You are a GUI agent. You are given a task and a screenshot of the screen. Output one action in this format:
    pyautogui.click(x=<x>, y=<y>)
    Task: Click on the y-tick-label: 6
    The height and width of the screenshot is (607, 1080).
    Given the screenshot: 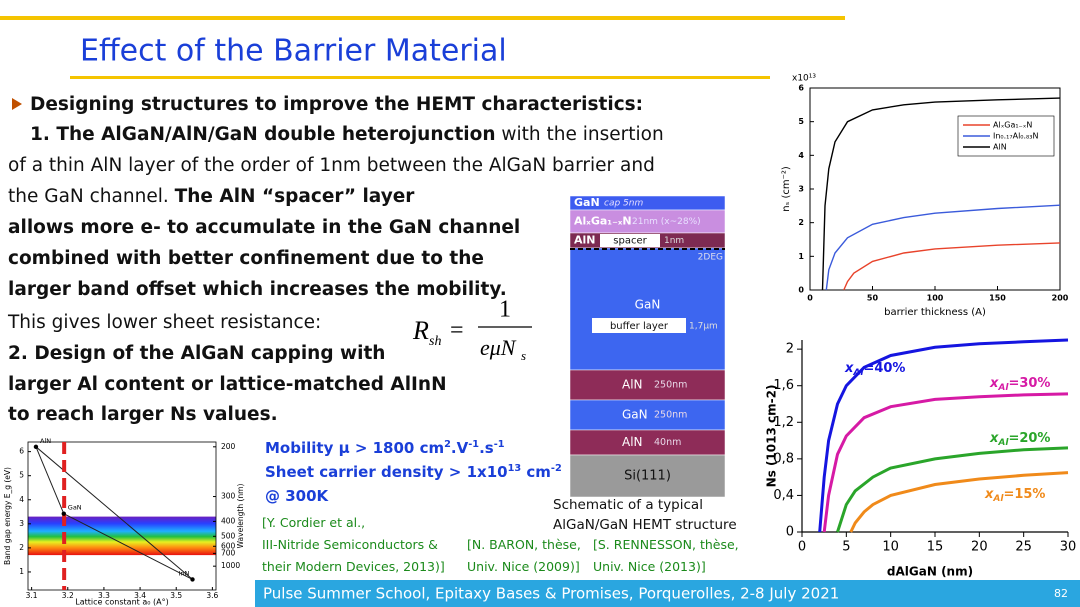 What is the action you would take?
    pyautogui.click(x=801, y=88)
    